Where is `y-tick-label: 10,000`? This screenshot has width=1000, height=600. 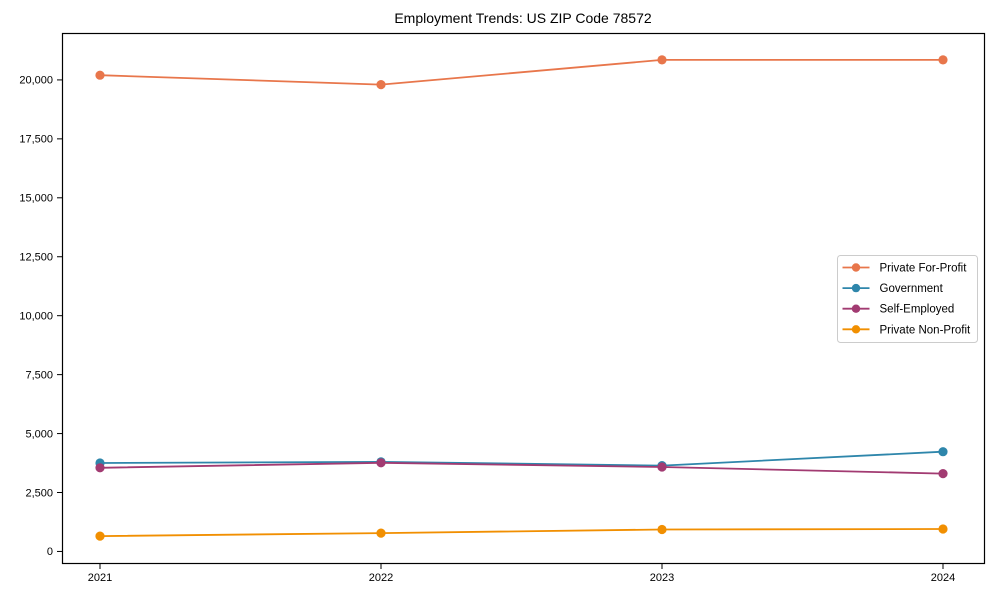 y-tick-label: 10,000 is located at coordinates (36, 316).